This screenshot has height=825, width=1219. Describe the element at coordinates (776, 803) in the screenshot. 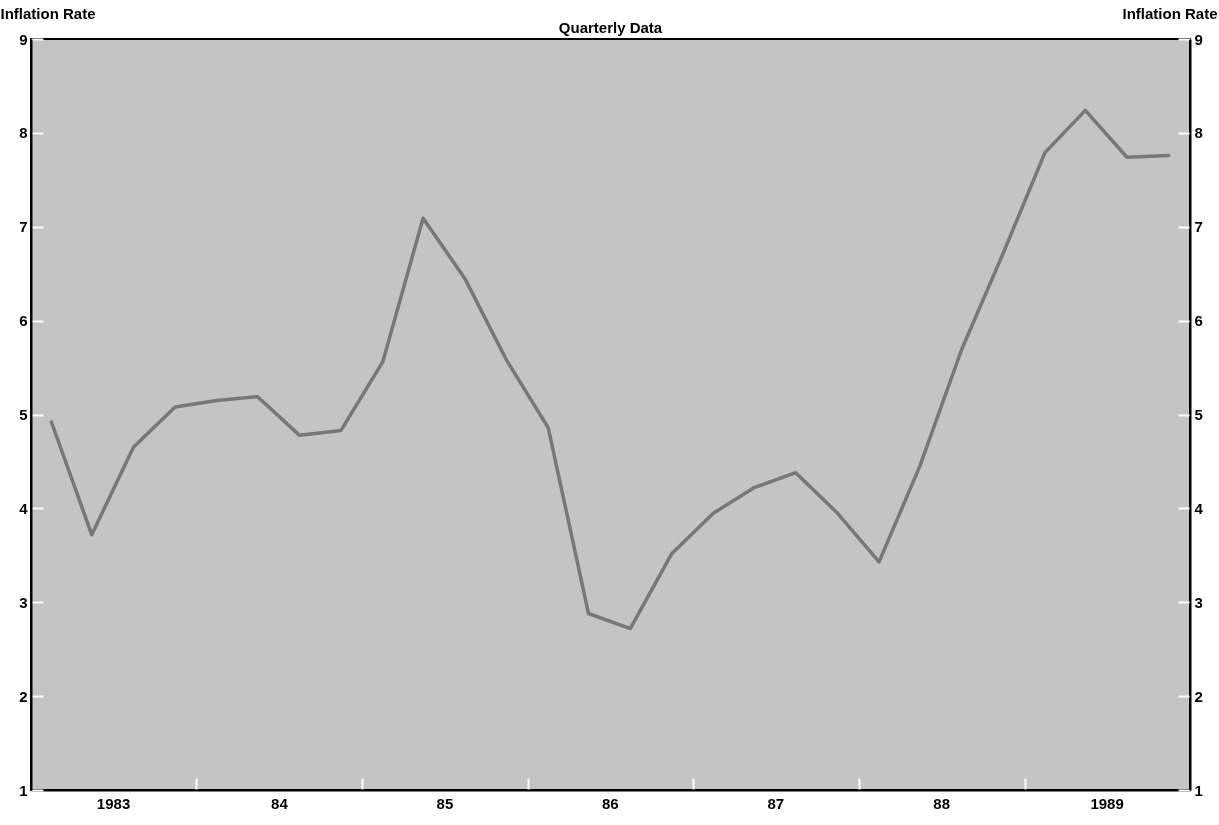

I see `x-tick-label: 87` at that location.